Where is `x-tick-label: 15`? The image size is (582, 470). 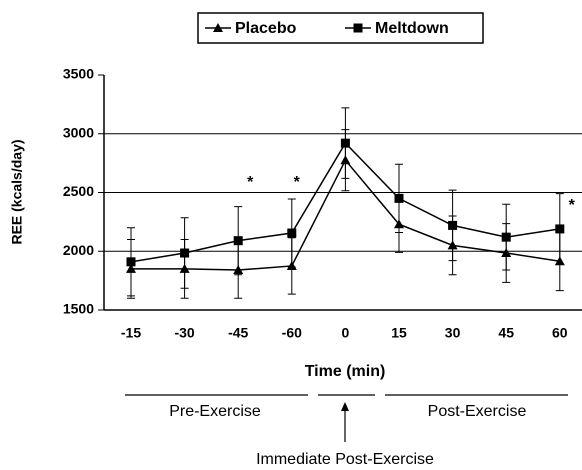 x-tick-label: 15 is located at coordinates (399, 333).